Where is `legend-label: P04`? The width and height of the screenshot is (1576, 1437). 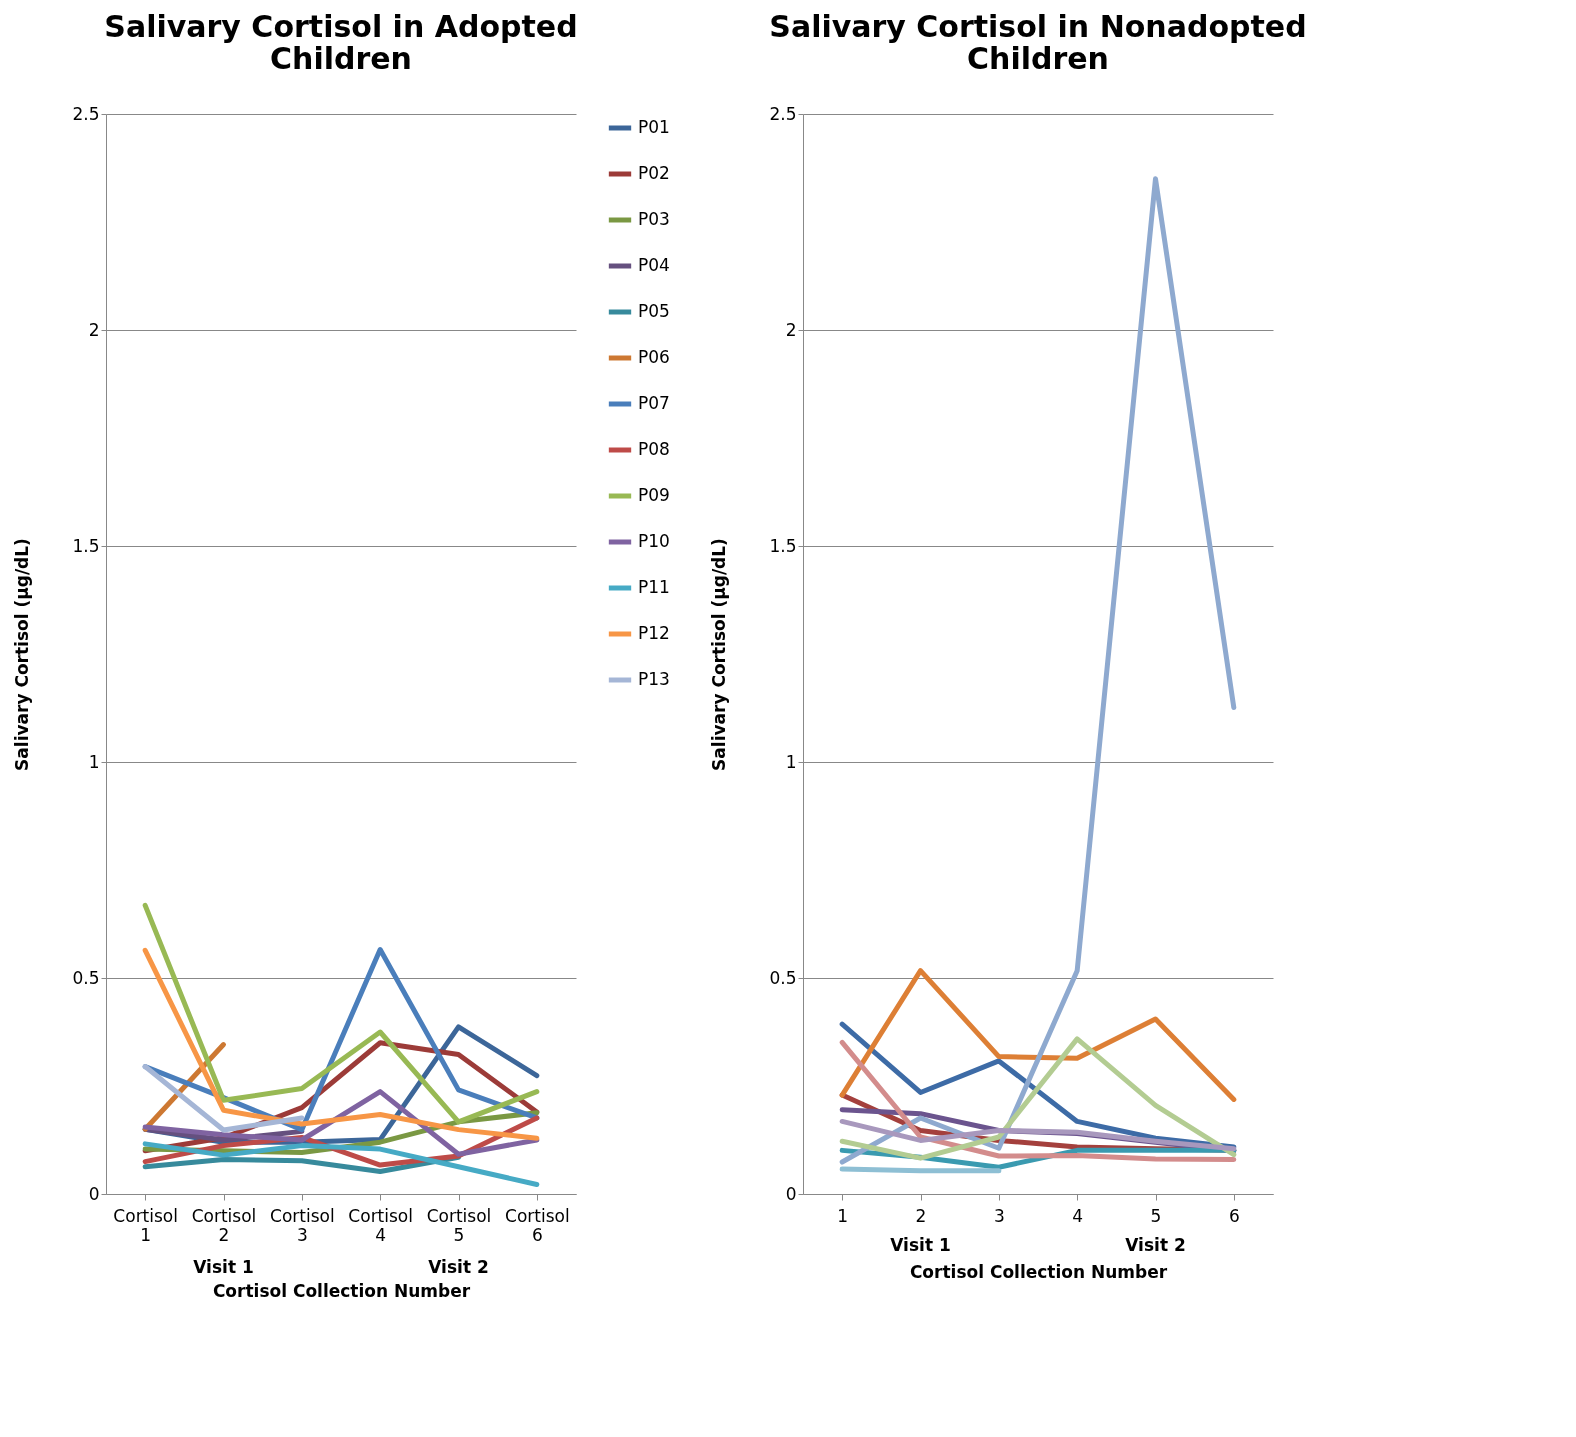
legend-label: P04 is located at coordinates (654, 265).